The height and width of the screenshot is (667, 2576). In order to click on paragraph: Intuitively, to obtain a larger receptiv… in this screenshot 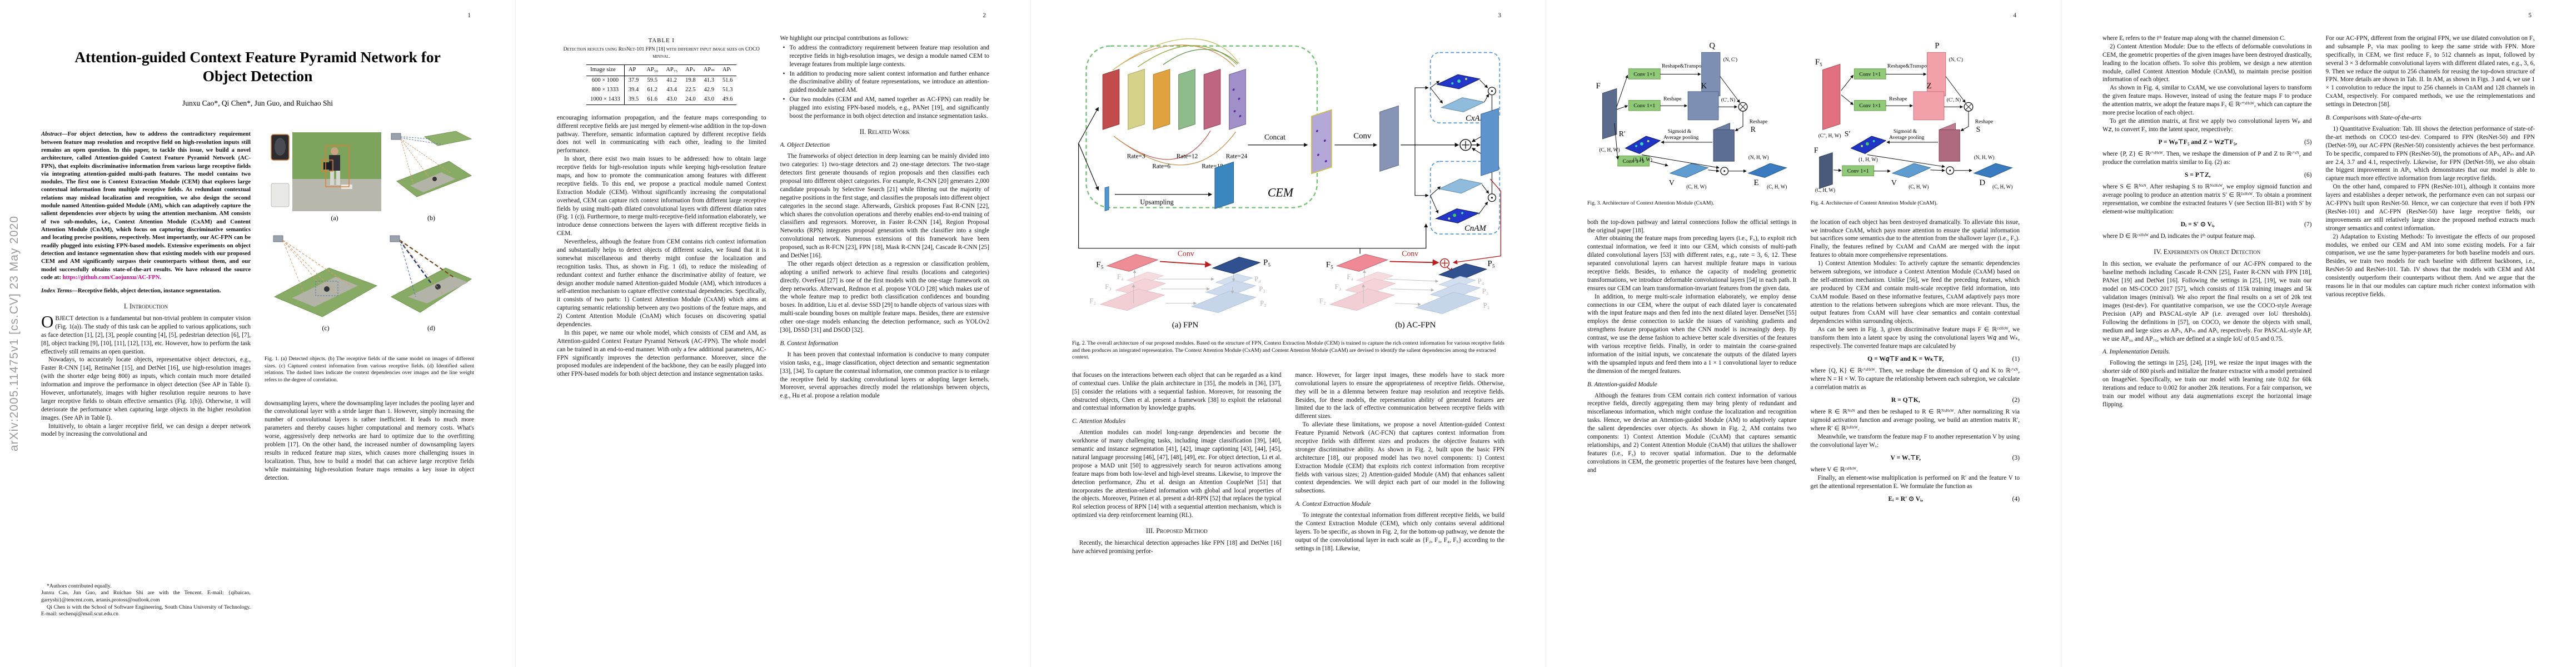, I will do `click(146, 430)`.